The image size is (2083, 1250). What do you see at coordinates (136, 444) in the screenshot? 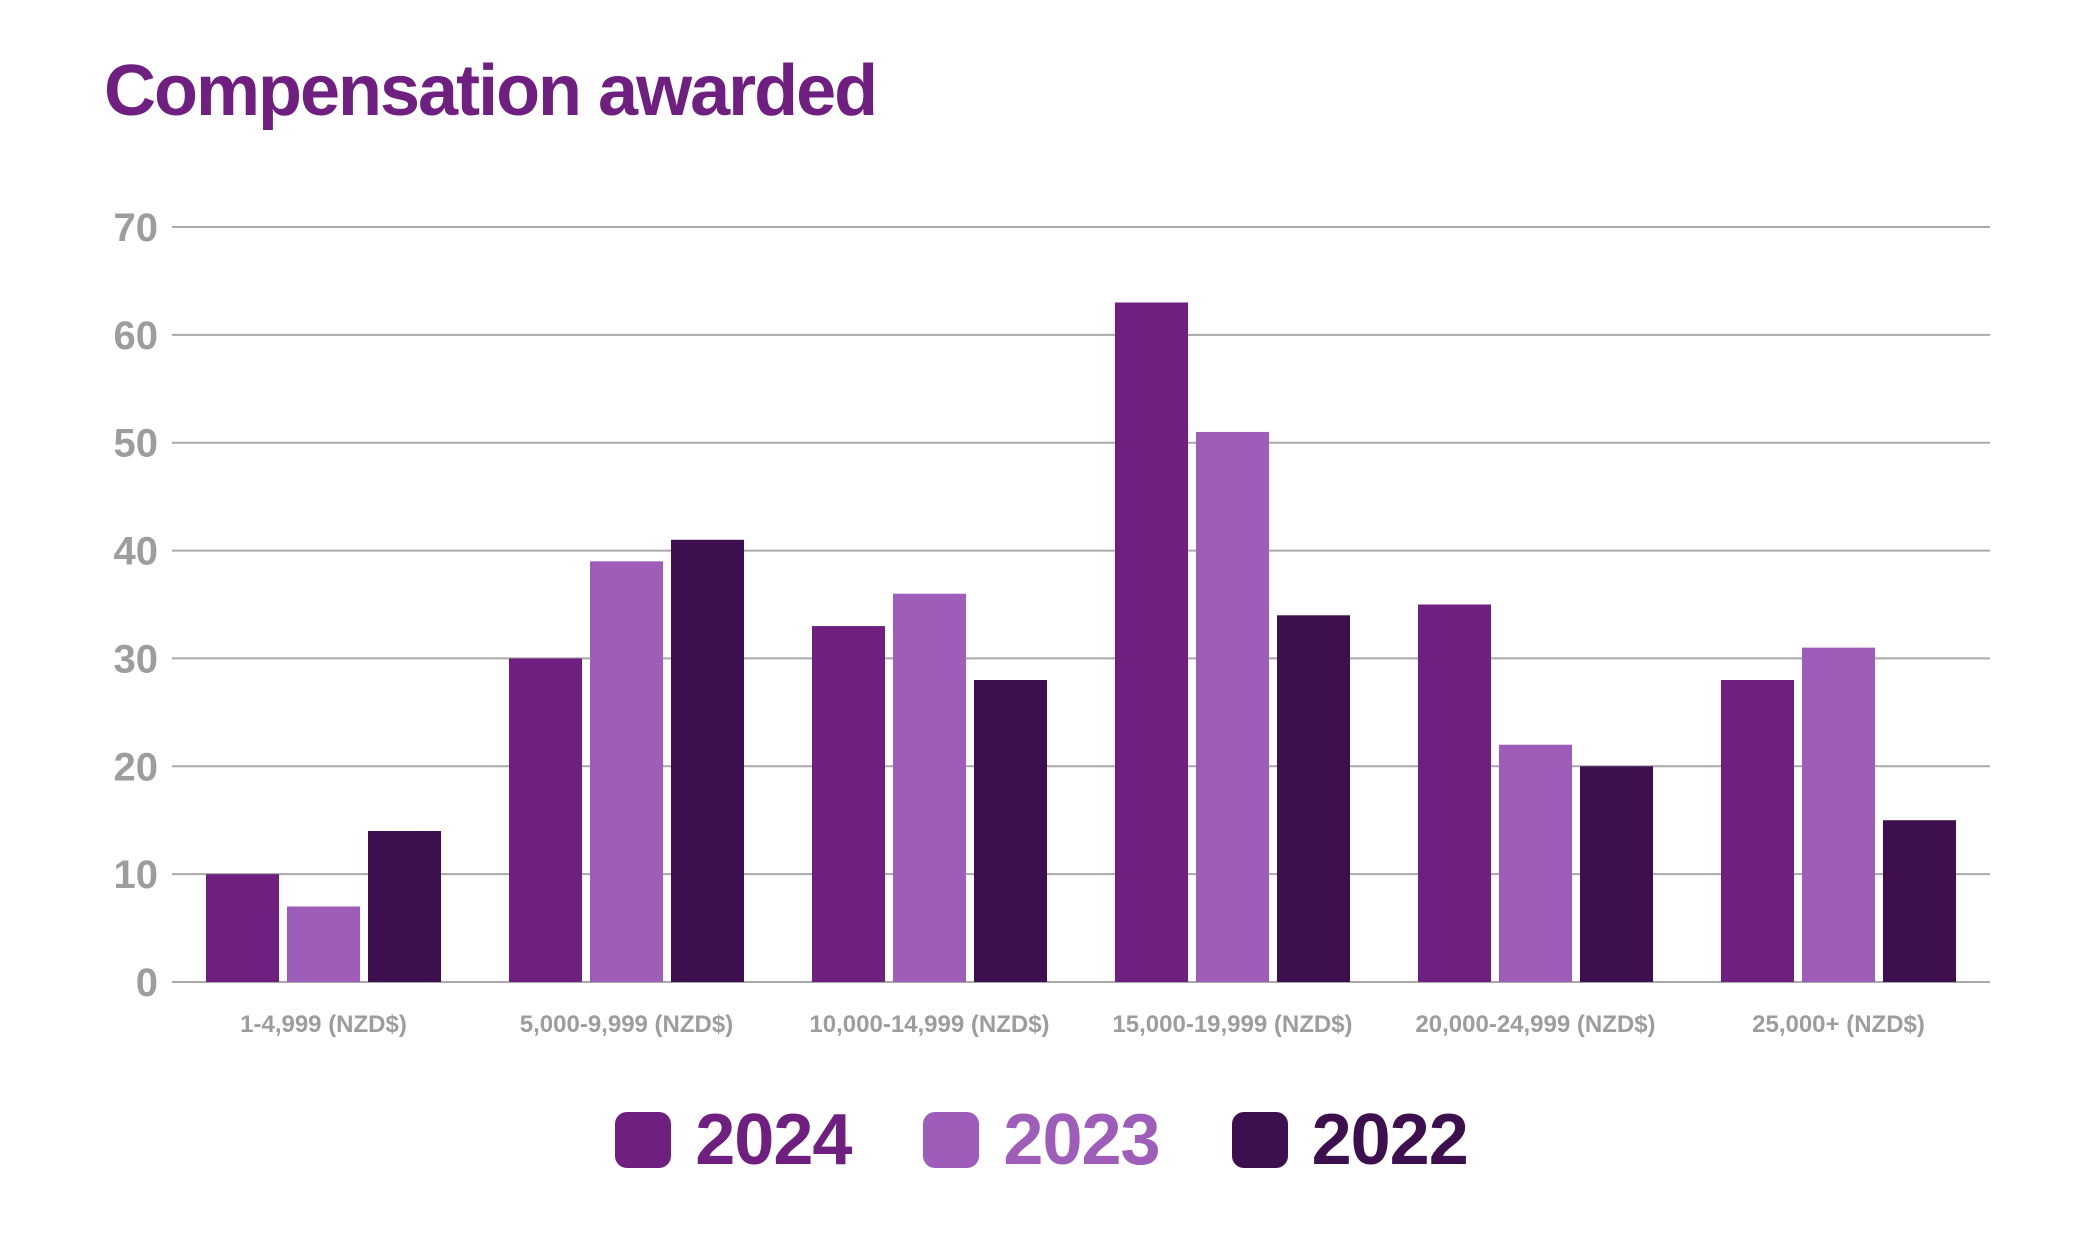
I see `y-tick-label-50: 50` at bounding box center [136, 444].